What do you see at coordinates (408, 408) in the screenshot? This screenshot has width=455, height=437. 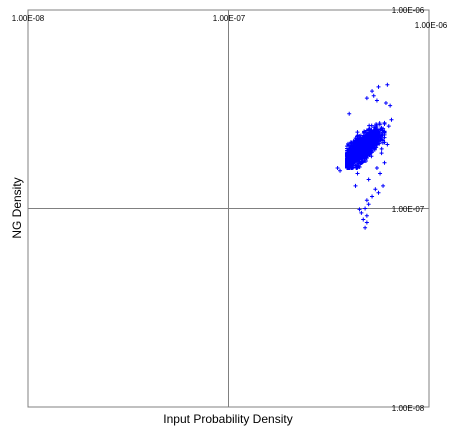 I see `y-tick-label-1e-8: 1.00E-08` at bounding box center [408, 408].